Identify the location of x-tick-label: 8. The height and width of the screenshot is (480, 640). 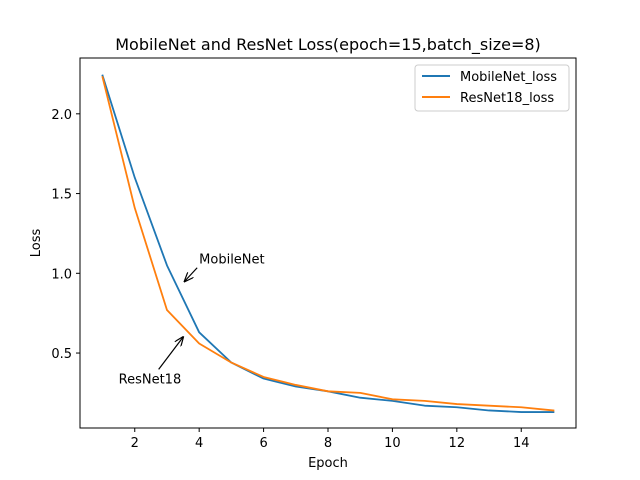
(328, 443).